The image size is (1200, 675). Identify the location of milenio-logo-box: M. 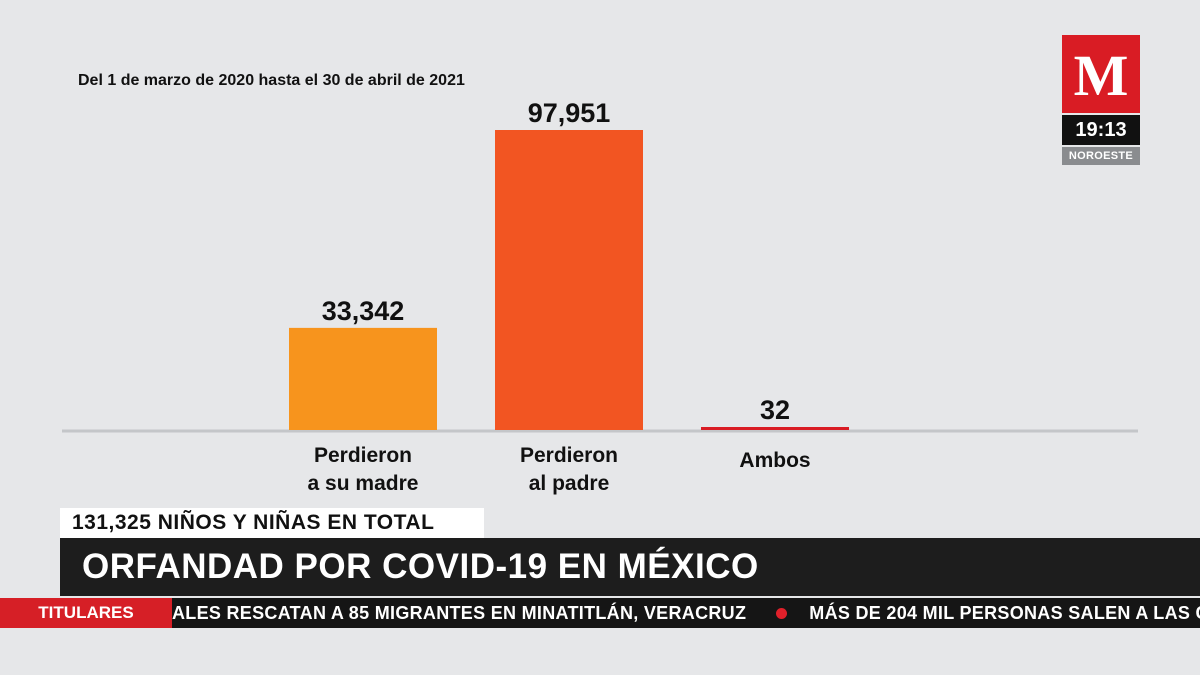
(1101, 74).